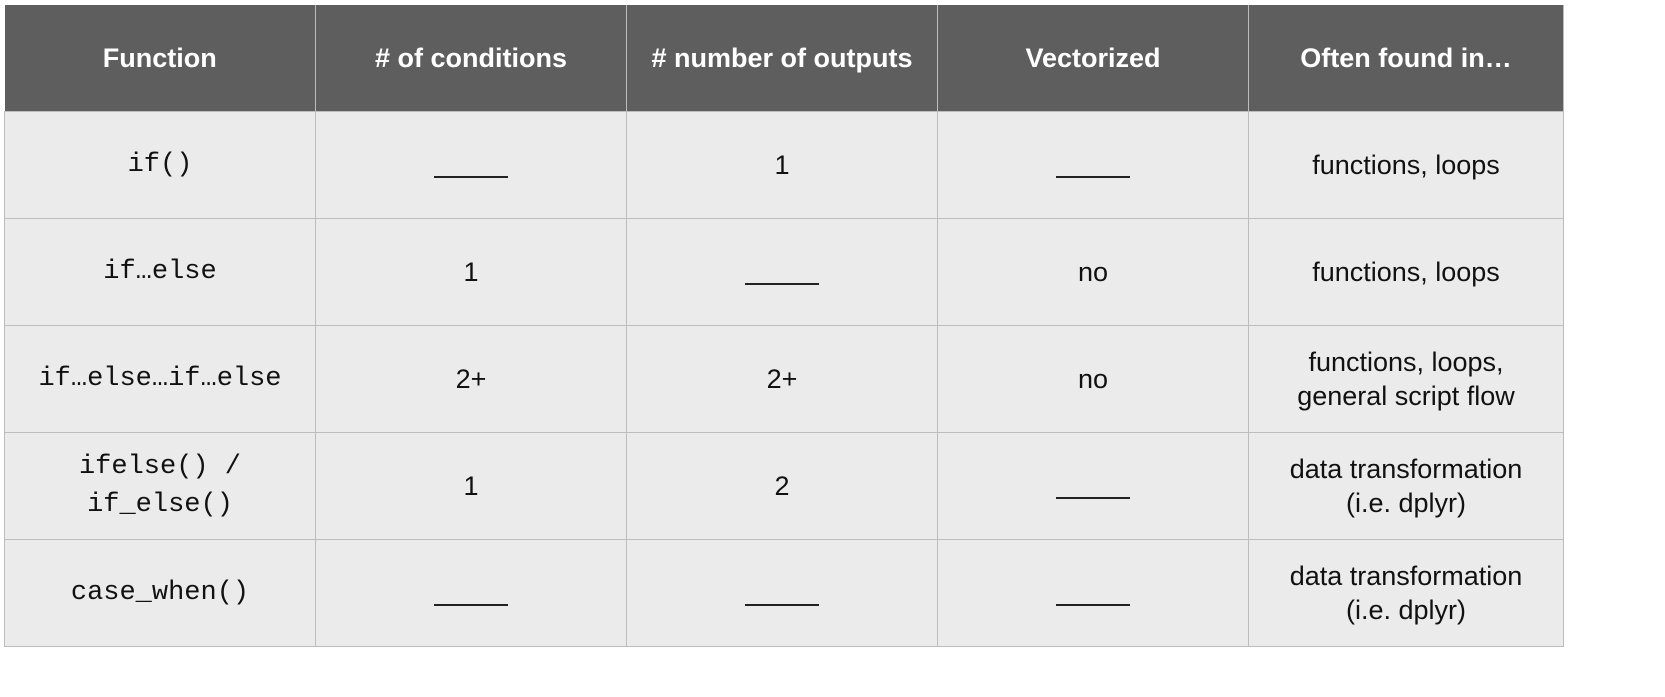 The width and height of the screenshot is (1665, 697). I want to click on header-conditions: # of conditions, so click(471, 58).